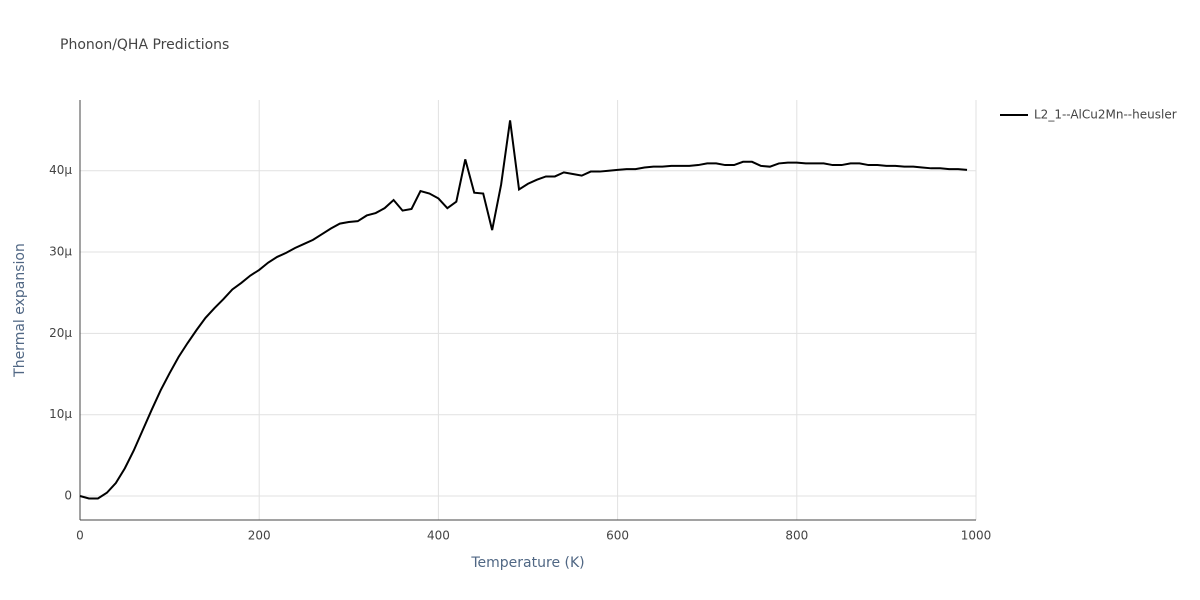 This screenshot has width=1200, height=600. What do you see at coordinates (60, 170) in the screenshot?
I see `y-tick-label: 40μ` at bounding box center [60, 170].